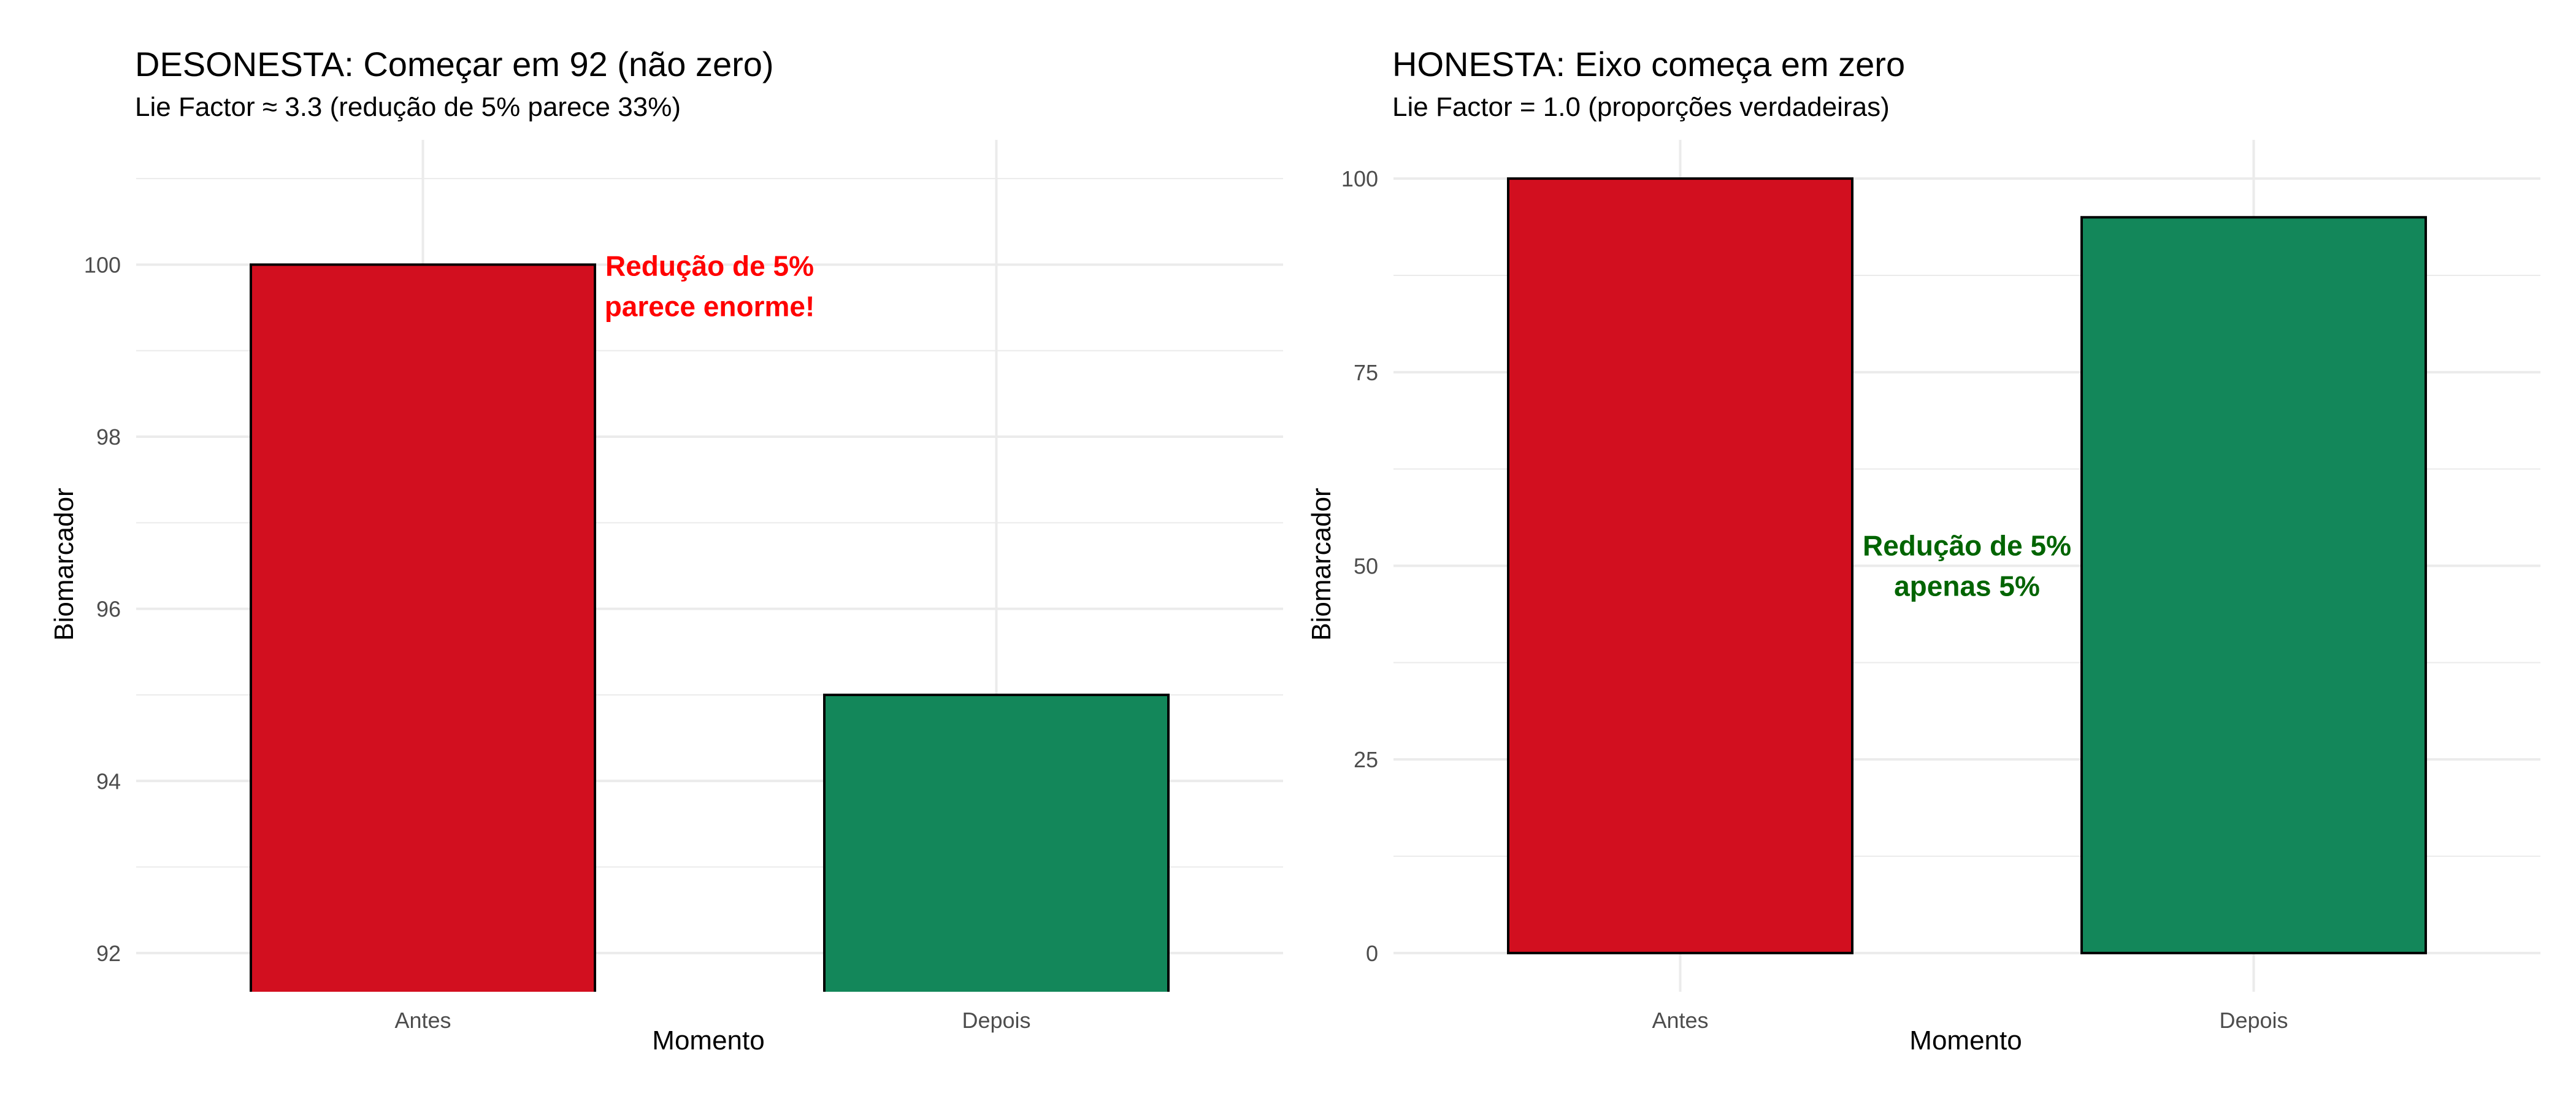 The width and height of the screenshot is (2576, 1104). Describe the element at coordinates (108, 781) in the screenshot. I see `y-tick-label: 94` at that location.